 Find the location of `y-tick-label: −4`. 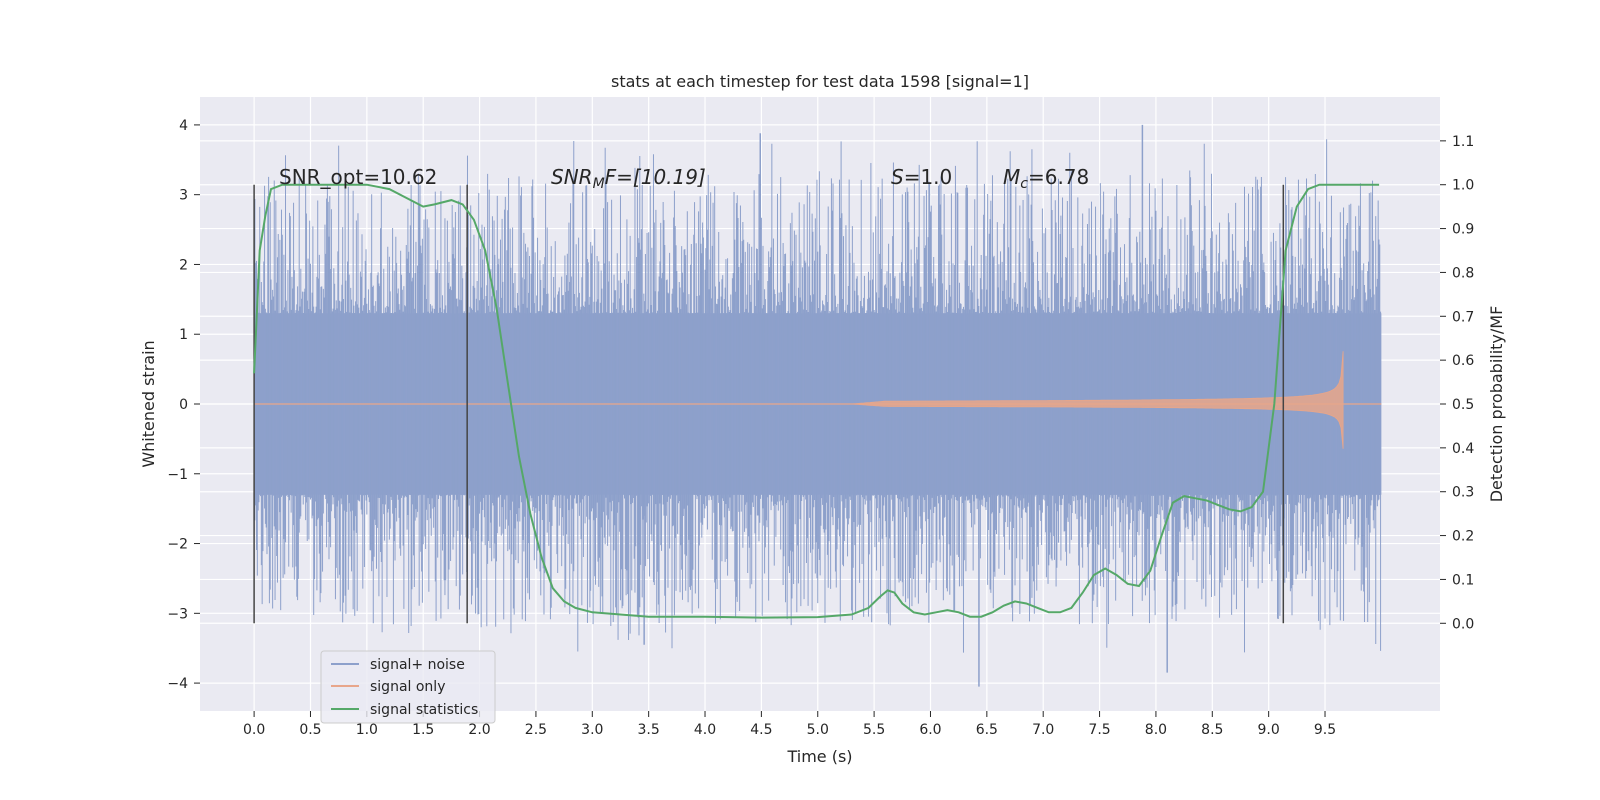

y-tick-label: −4 is located at coordinates (177, 684).